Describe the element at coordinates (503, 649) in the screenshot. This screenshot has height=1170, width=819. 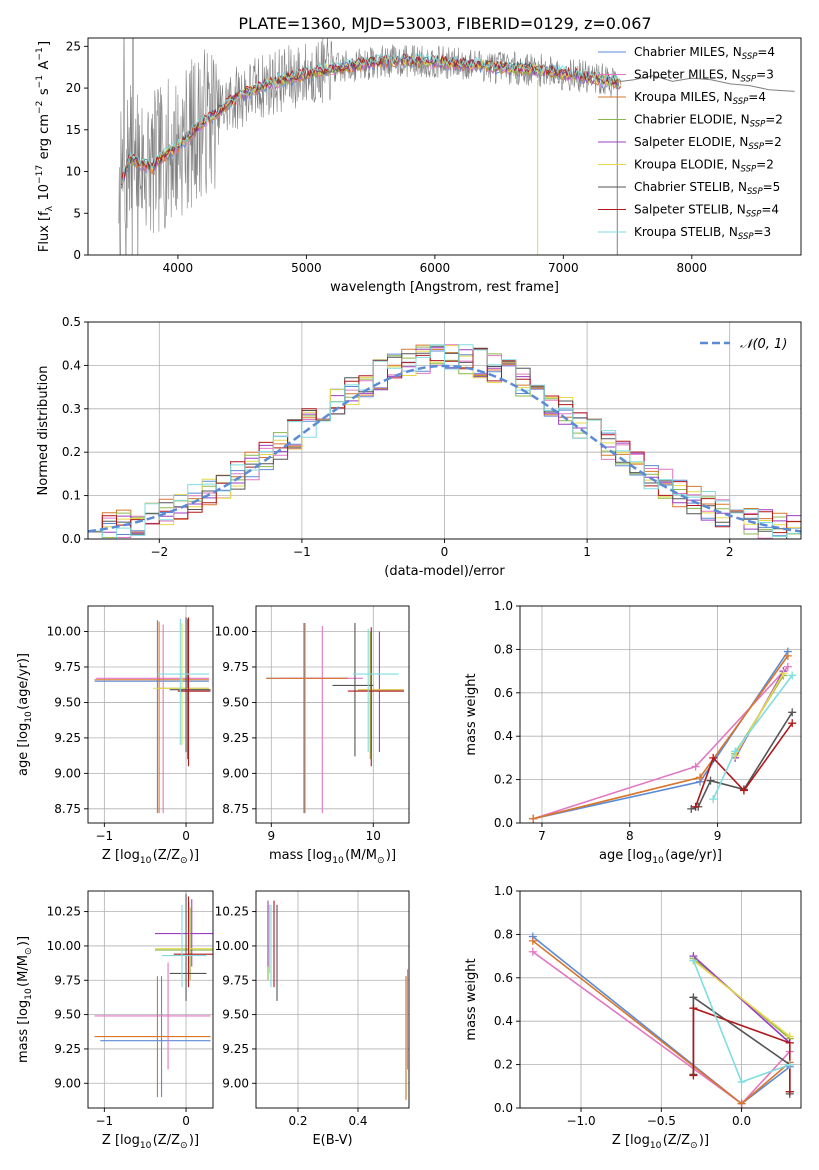
I see `y-tick-label: 0.8` at that location.